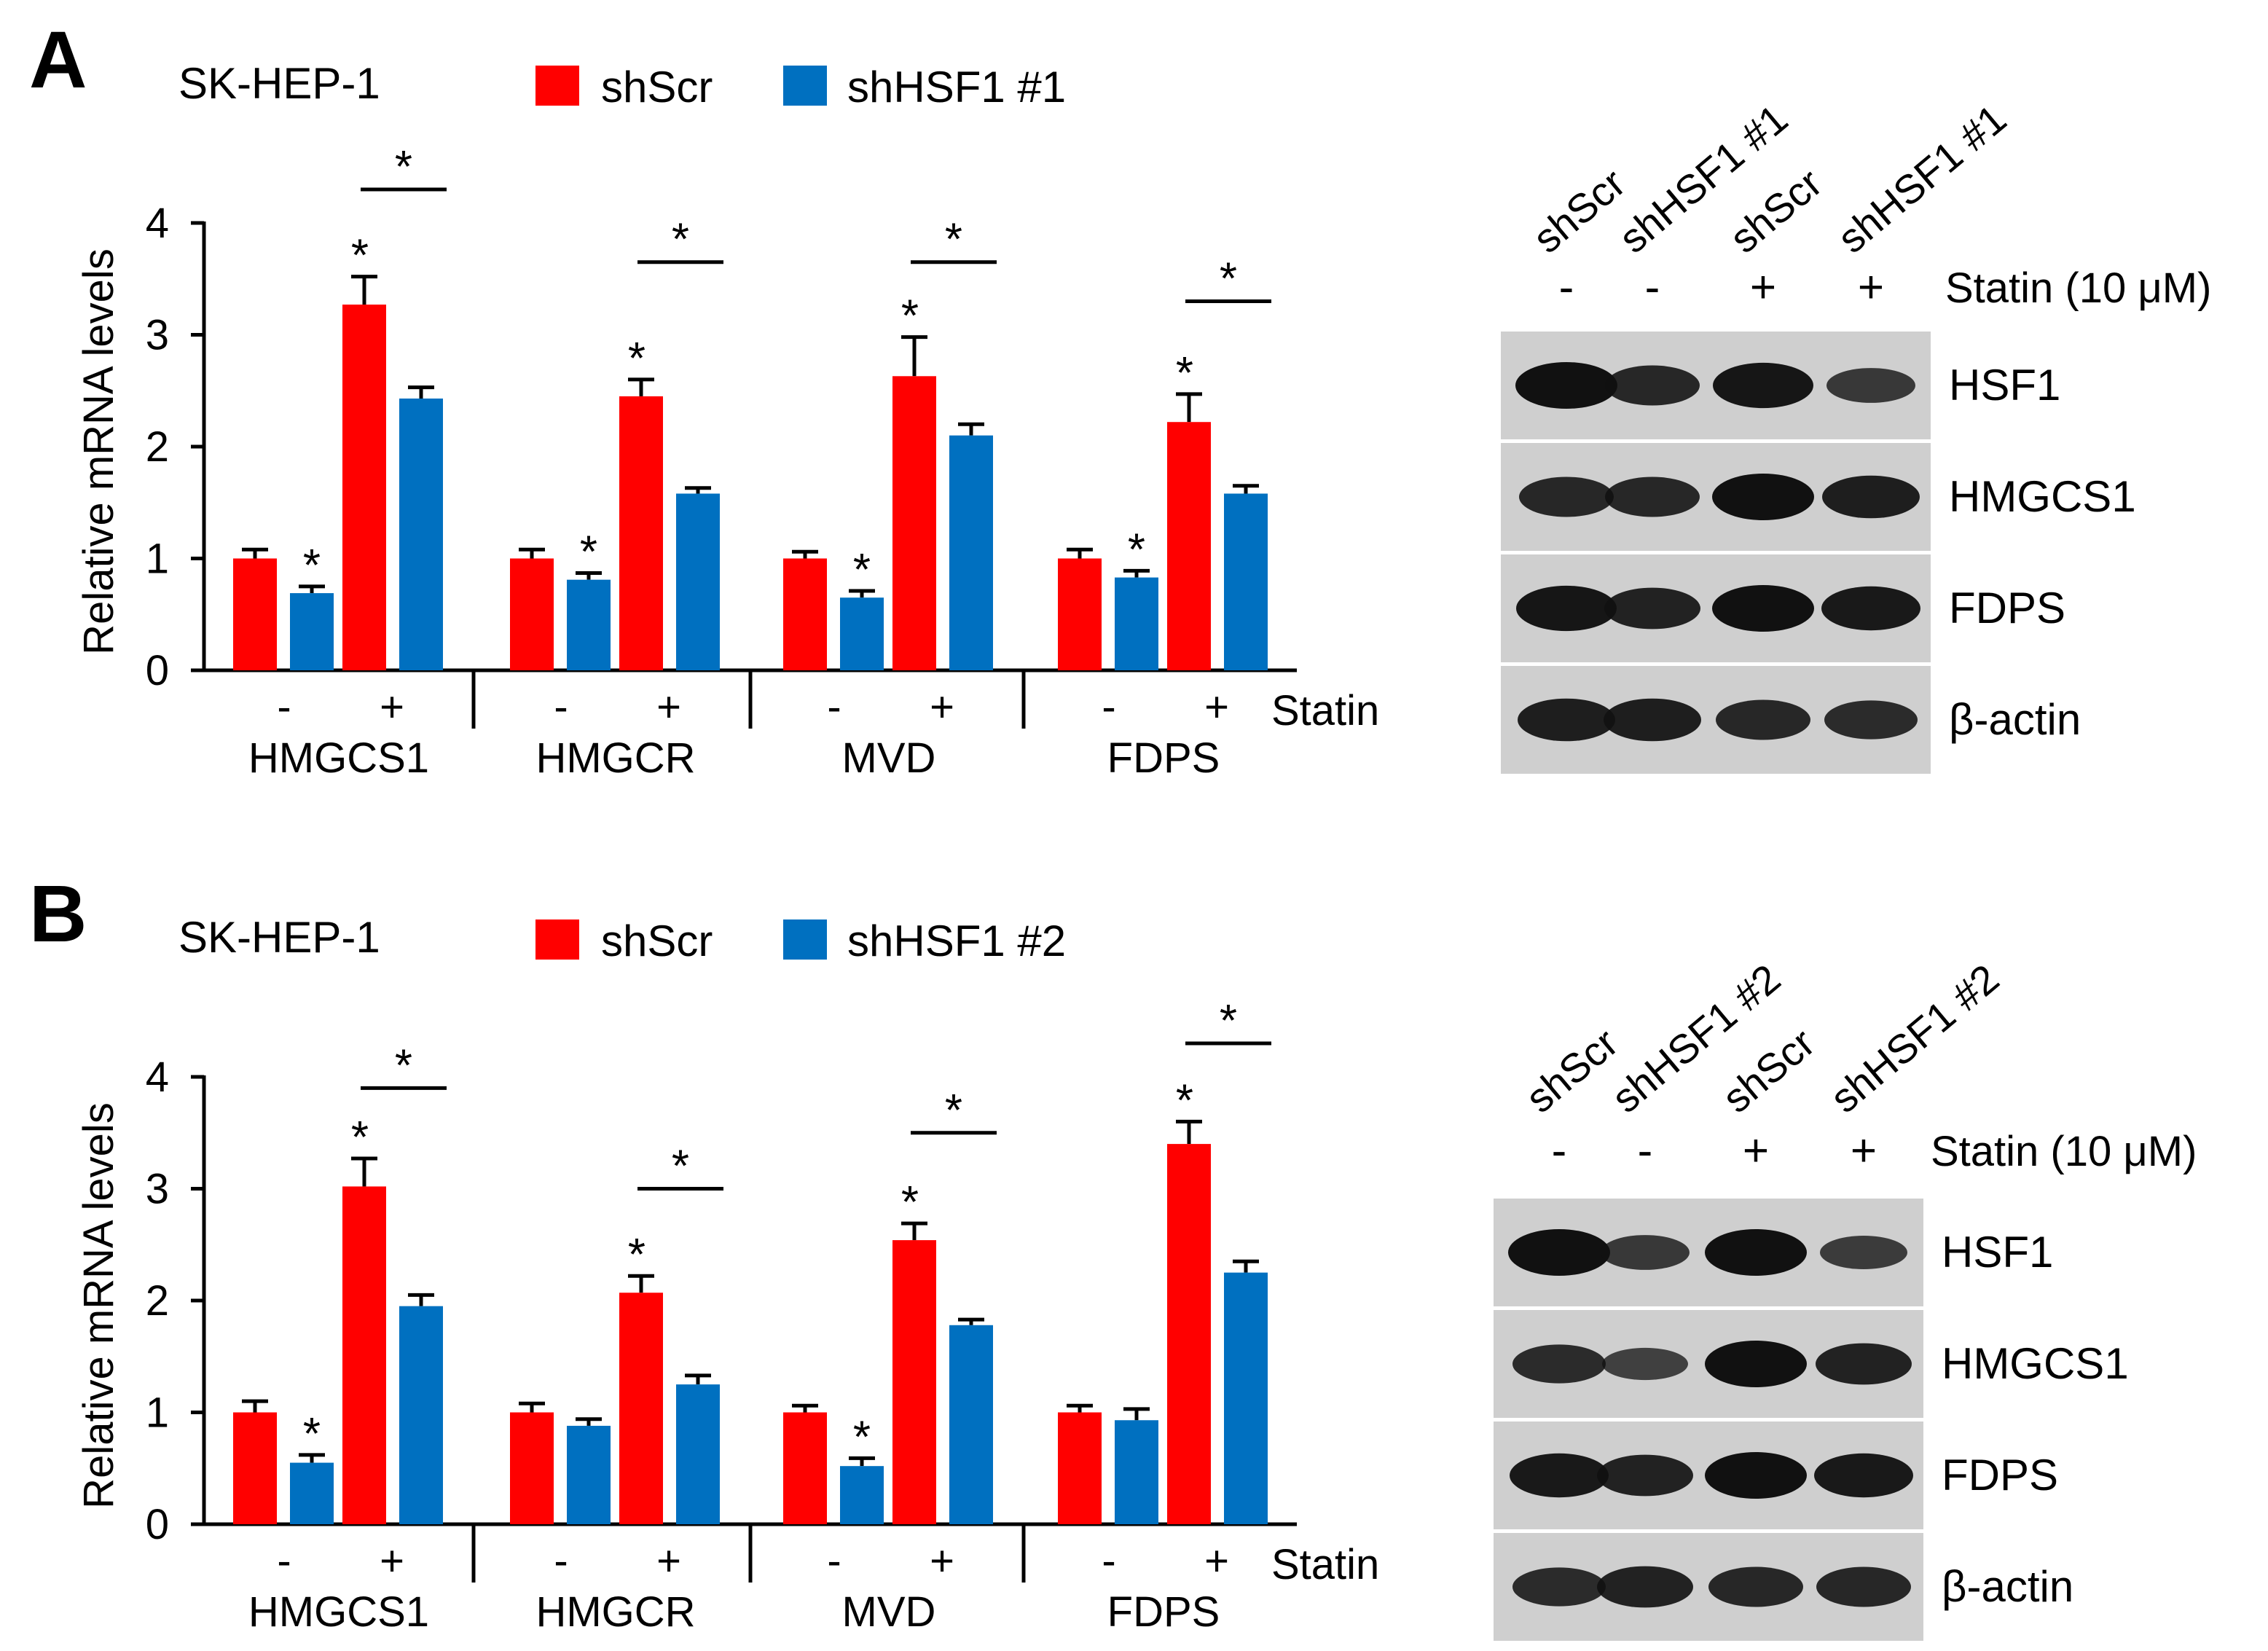 The image size is (2268, 1651). What do you see at coordinates (279, 83) in the screenshot?
I see `cell-line-label: SK-HEP-1` at bounding box center [279, 83].